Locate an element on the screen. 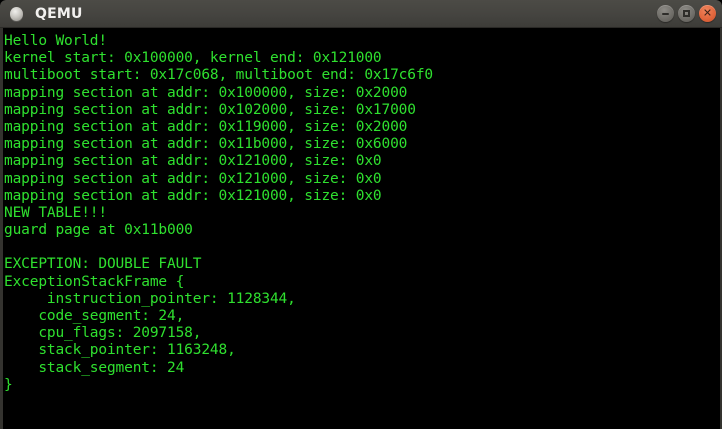 The height and width of the screenshot is (429, 722). console-line: EXCEPTION: DOUBLE FAULT is located at coordinates (103, 264).